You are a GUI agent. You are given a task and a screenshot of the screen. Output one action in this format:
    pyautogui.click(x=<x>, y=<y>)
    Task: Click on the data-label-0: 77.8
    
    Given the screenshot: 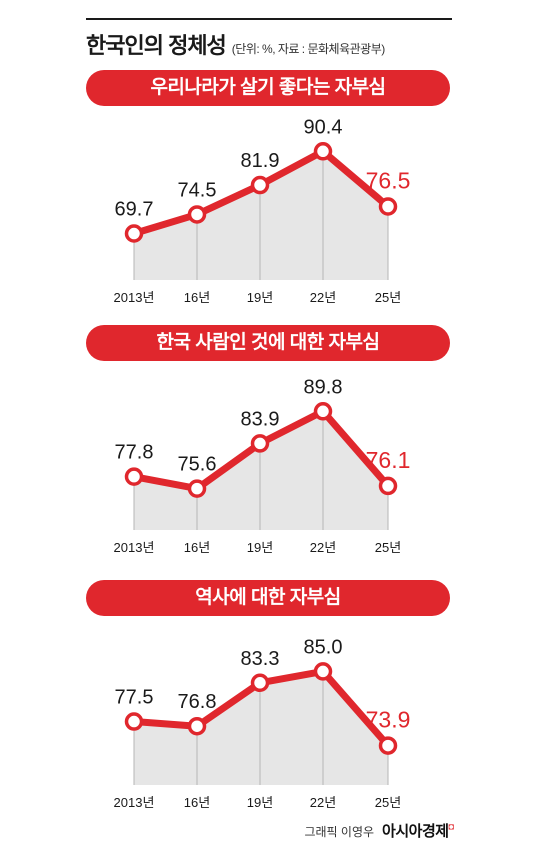 What is the action you would take?
    pyautogui.click(x=134, y=453)
    